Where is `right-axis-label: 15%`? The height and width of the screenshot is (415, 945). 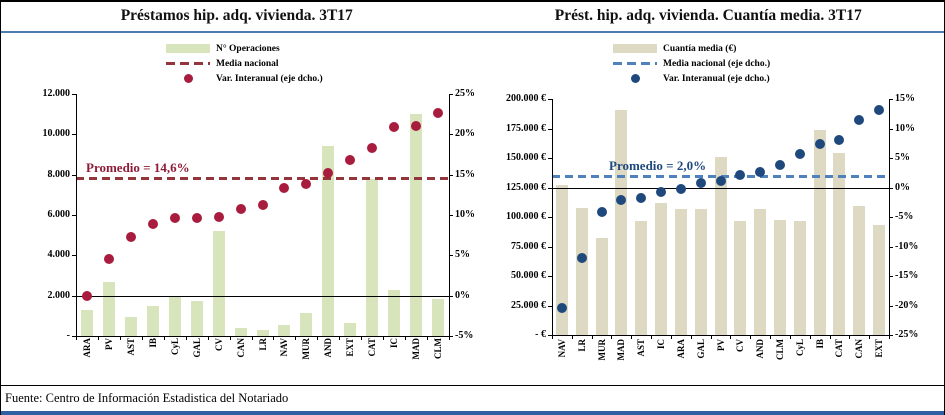 right-axis-label: 15% is located at coordinates (905, 98).